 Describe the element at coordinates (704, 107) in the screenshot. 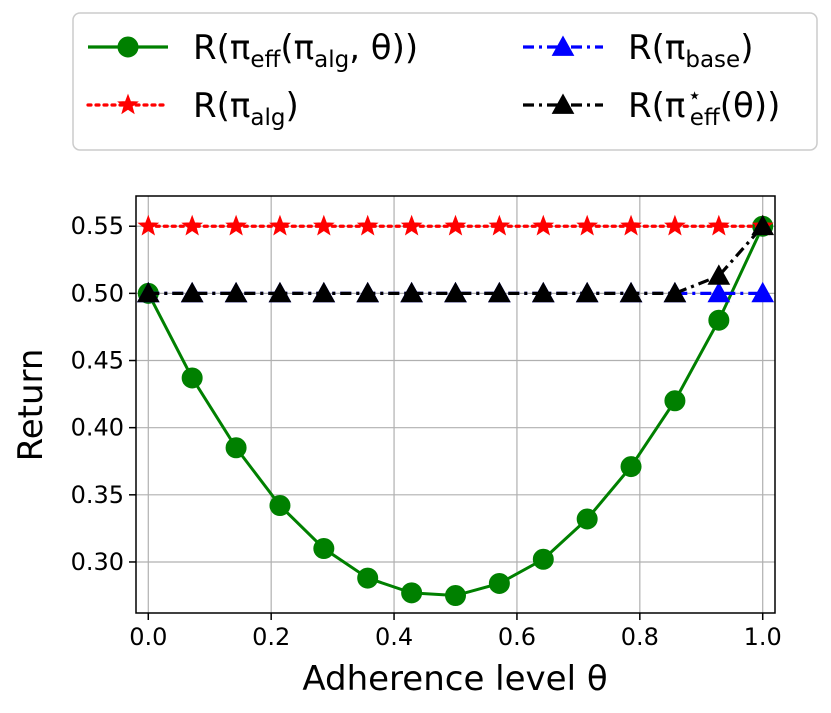

I see `legend-label: R(π⋆ eff(θ))` at that location.